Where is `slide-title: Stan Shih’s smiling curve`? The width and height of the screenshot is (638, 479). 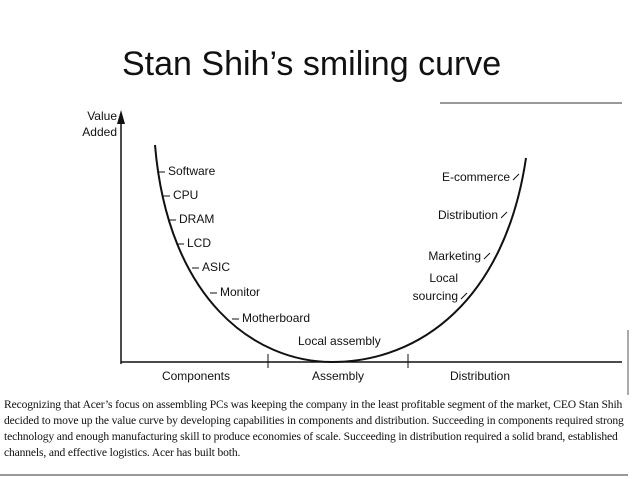
slide-title: Stan Shih’s smiling curve is located at coordinates (311, 64).